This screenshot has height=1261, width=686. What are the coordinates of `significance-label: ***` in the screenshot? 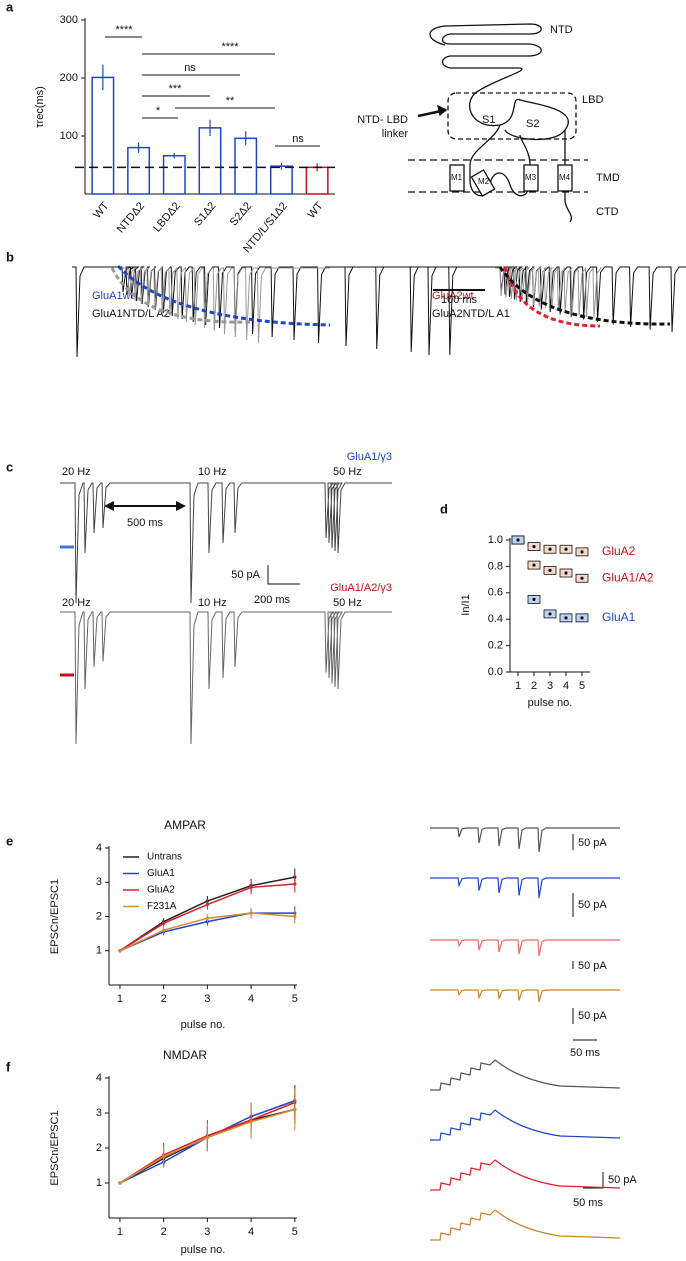 It's located at (176, 89).